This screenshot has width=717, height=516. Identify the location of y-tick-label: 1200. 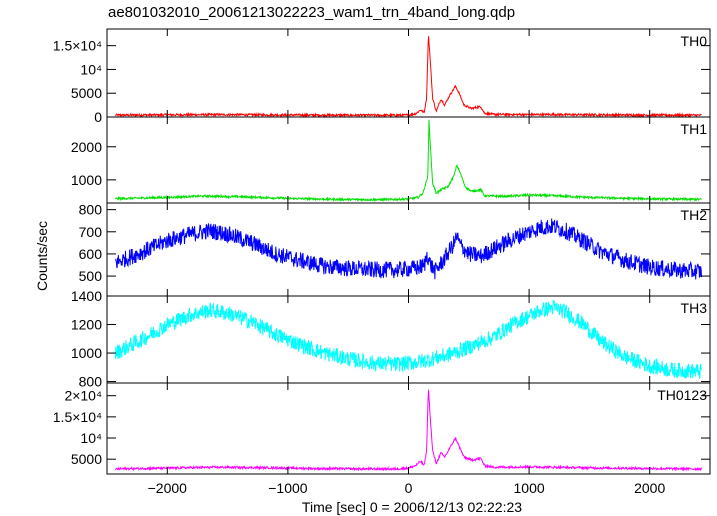
(86, 325).